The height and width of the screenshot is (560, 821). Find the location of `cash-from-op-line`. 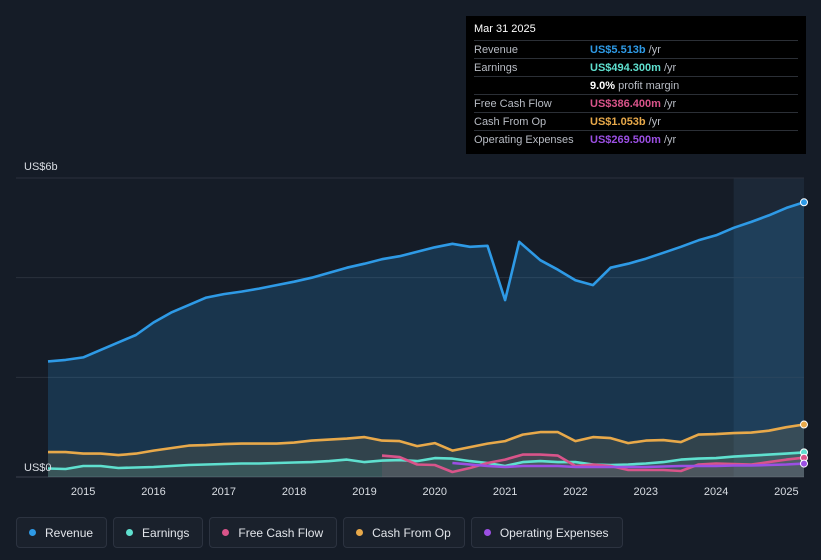

cash-from-op-line is located at coordinates (426, 440).